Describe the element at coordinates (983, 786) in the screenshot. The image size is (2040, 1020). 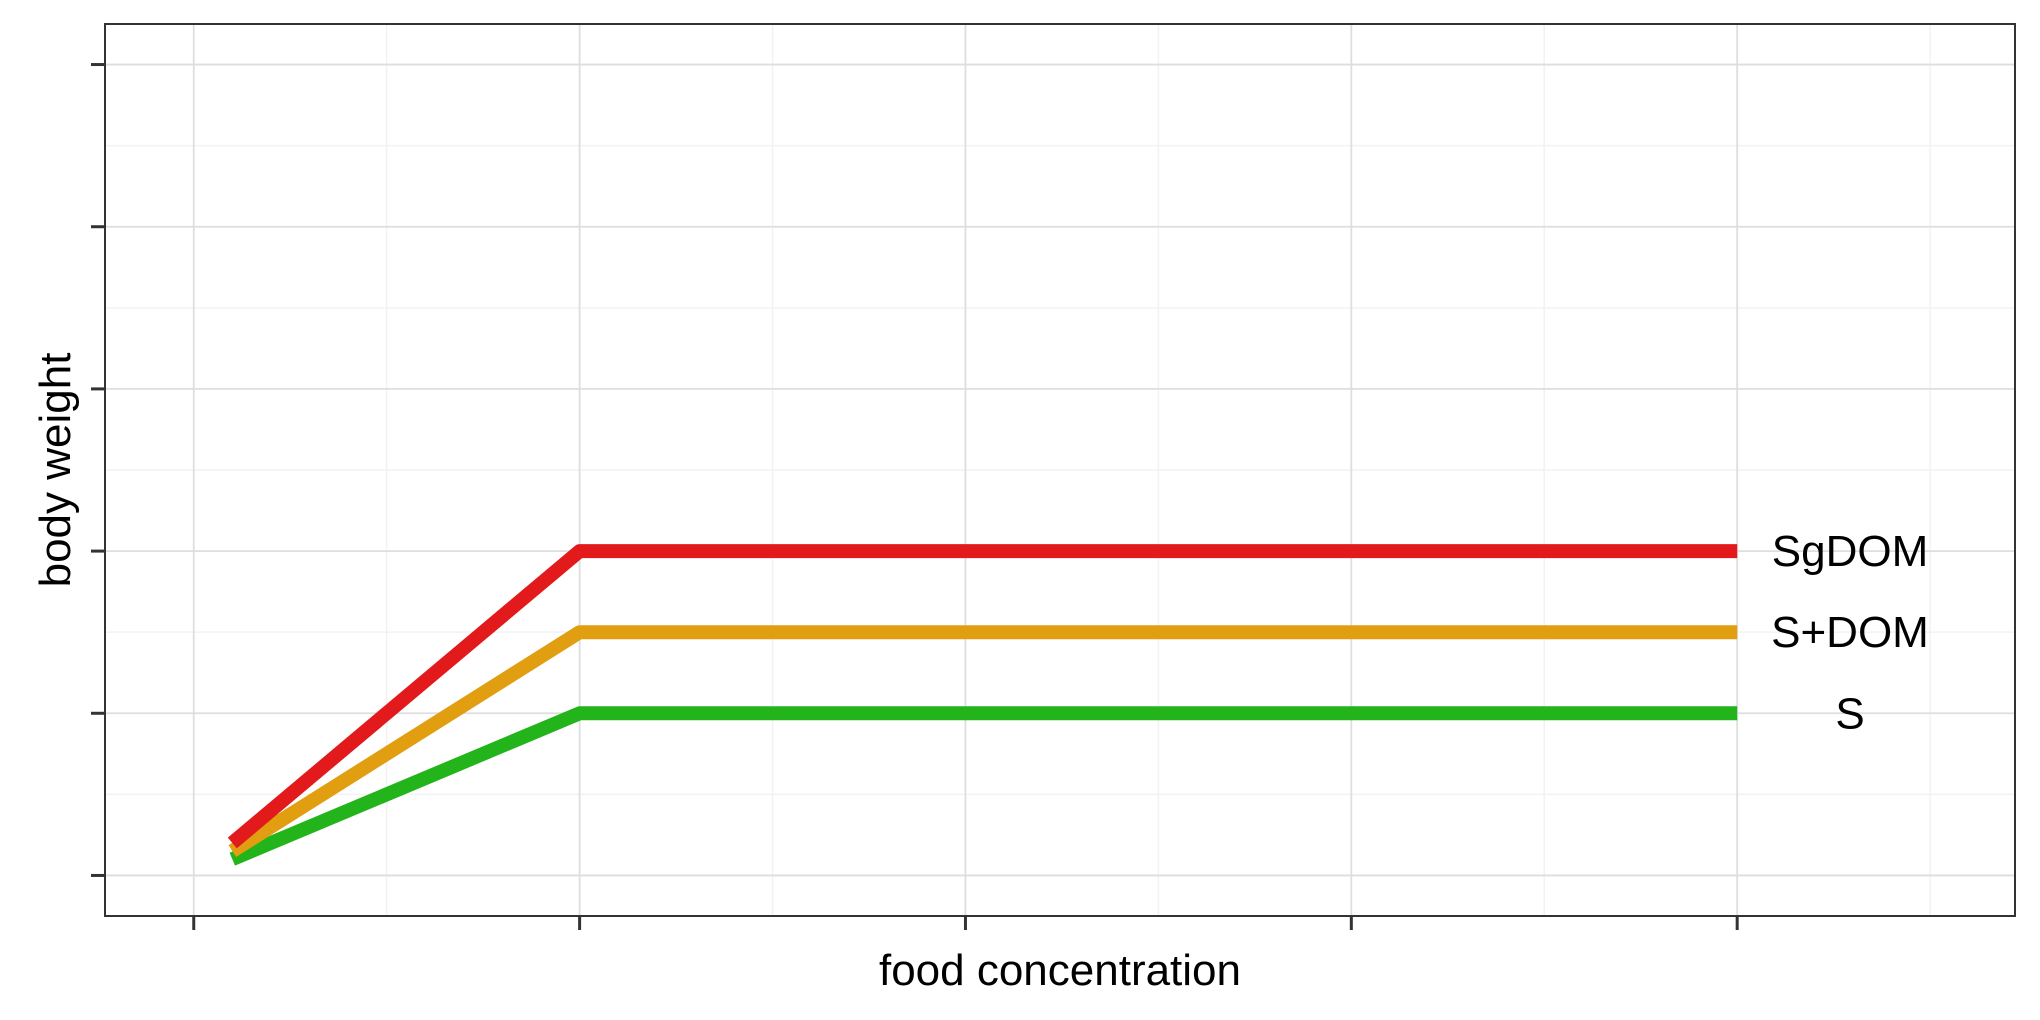
I see `series-line-s` at that location.